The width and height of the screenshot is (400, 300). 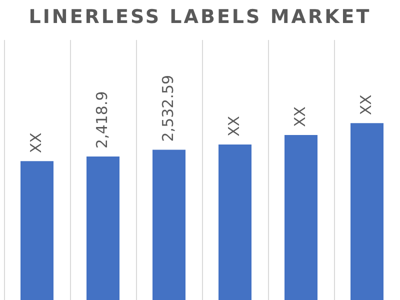 What do you see at coordinates (200, 17) in the screenshot?
I see `chart-title: LINERLESS LABELS MARKET` at bounding box center [200, 17].